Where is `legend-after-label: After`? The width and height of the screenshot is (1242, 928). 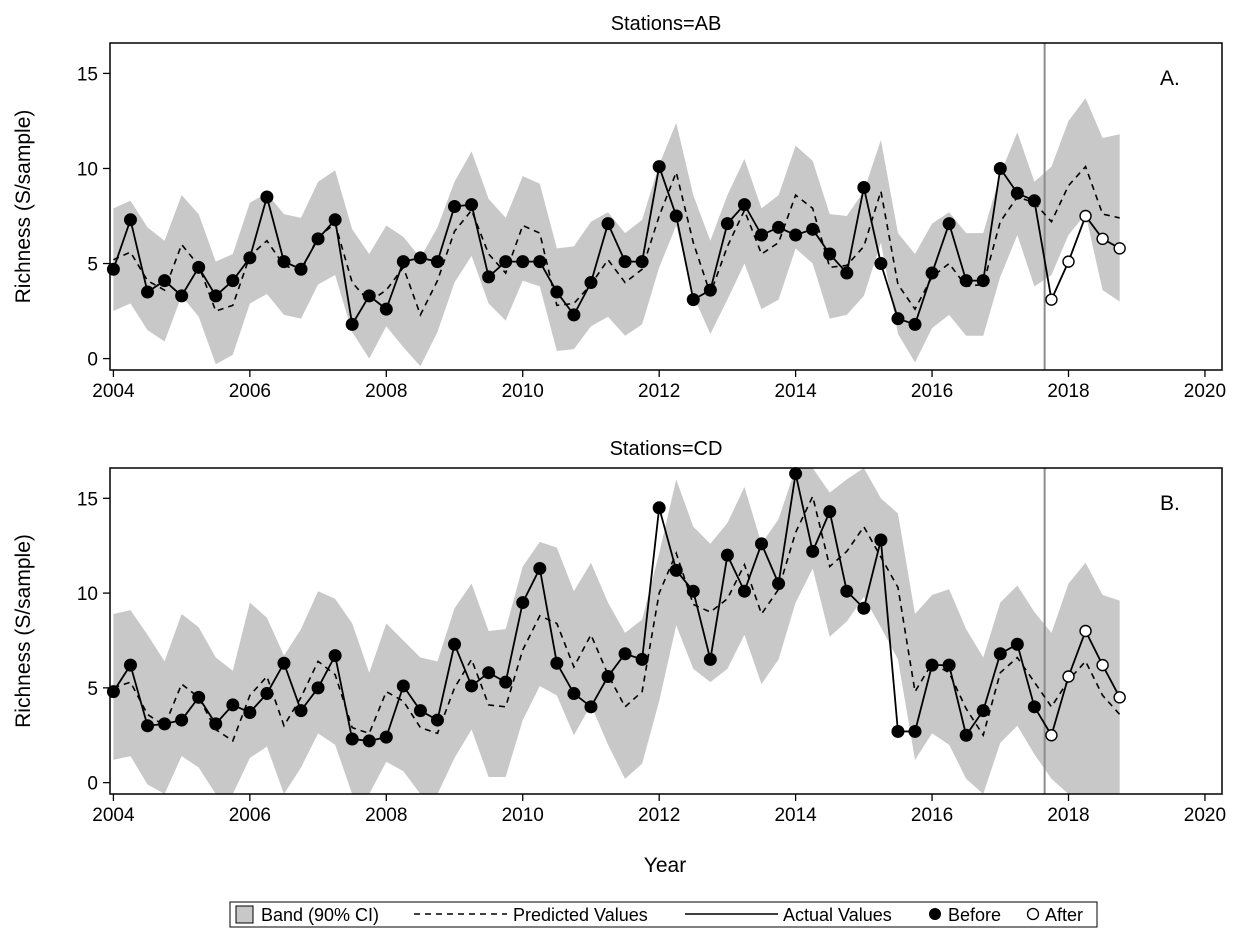 legend-after-label: After is located at coordinates (1064, 915).